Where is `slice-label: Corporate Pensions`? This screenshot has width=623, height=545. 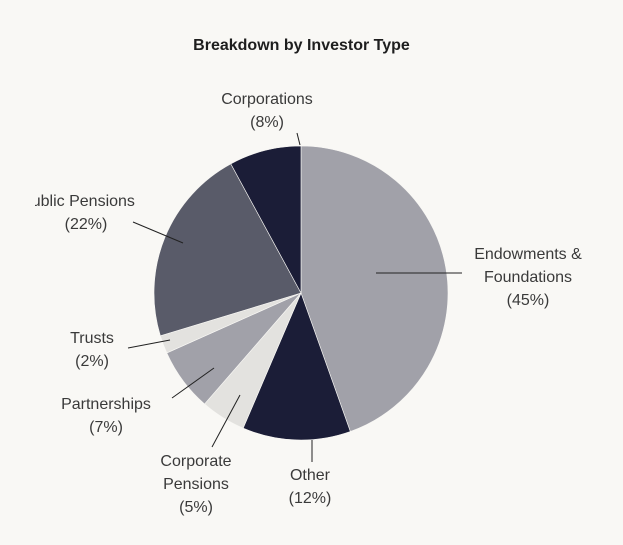
slice-label: Corporate Pensions is located at coordinates (196, 473).